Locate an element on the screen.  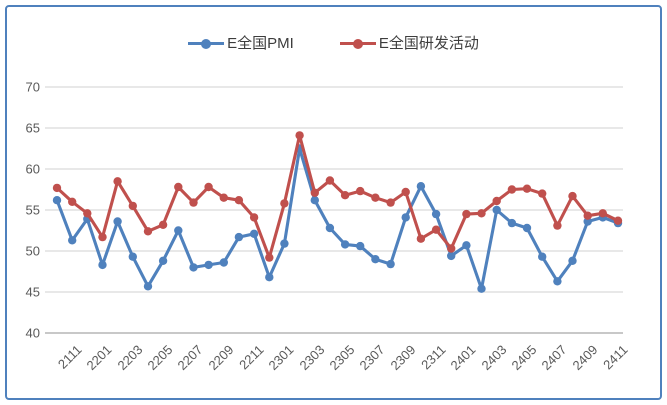
y-tick-label: 65 is located at coordinates (32, 128).